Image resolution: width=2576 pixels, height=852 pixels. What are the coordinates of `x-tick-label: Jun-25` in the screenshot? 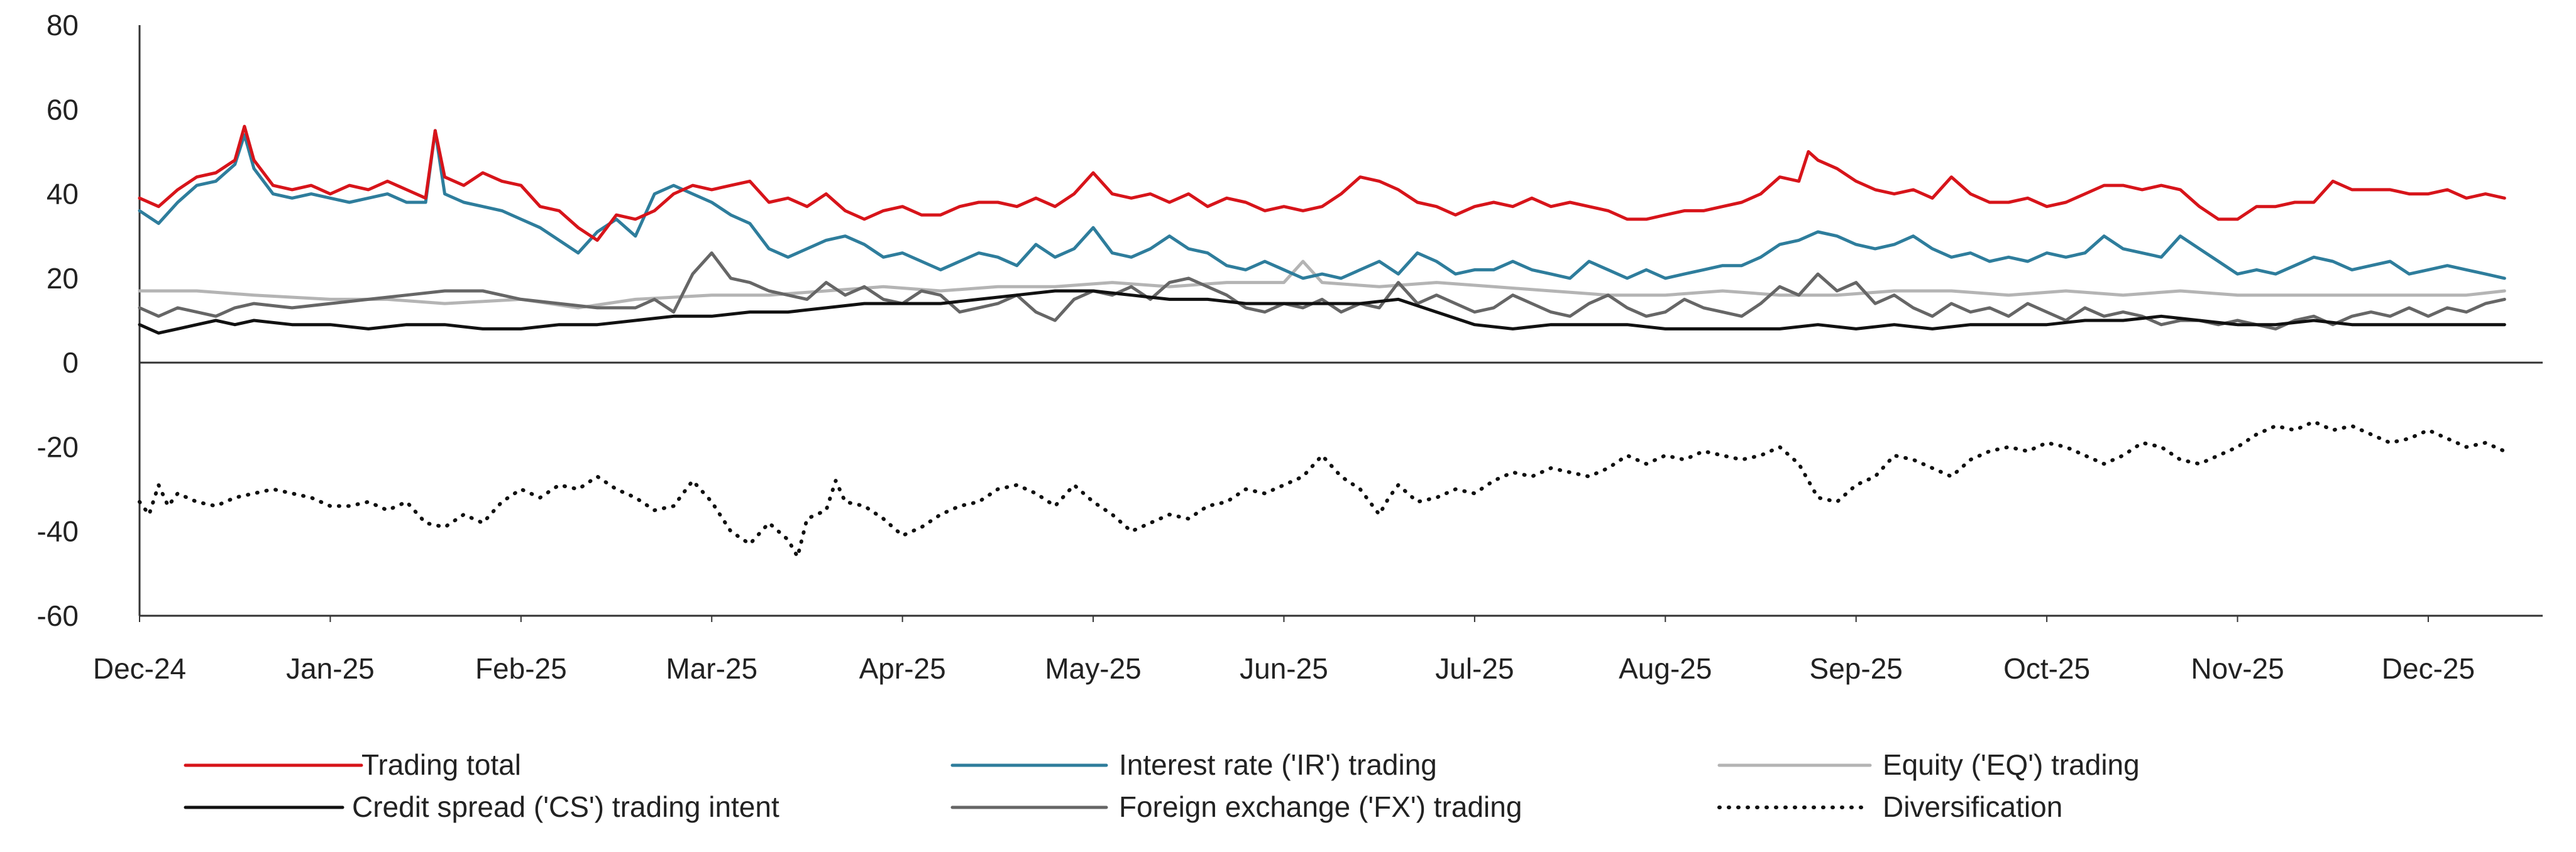 It's located at (1284, 668).